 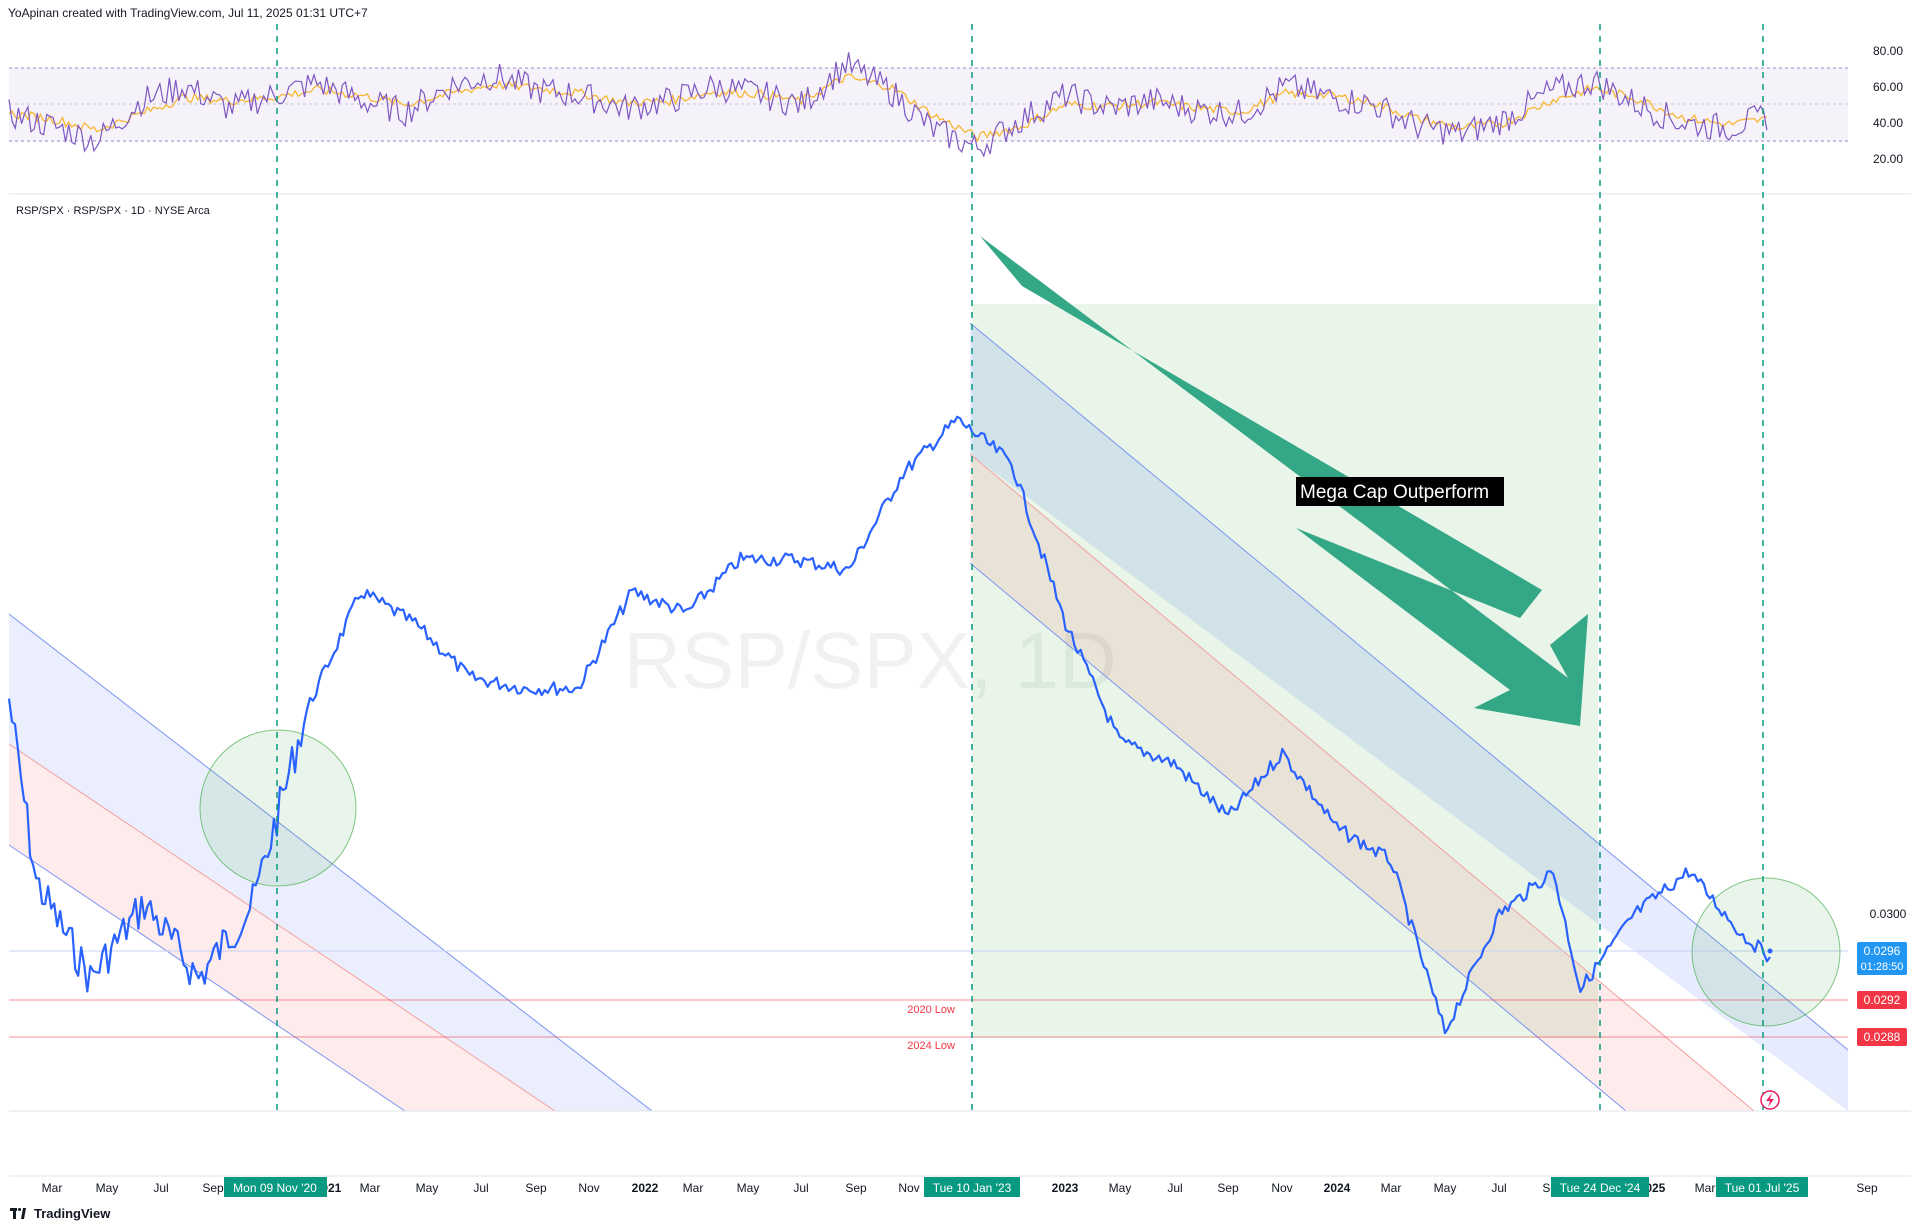 I want to click on date-marker-label-nov-2020: Mon 09 Nov '20, so click(x=275, y=1188).